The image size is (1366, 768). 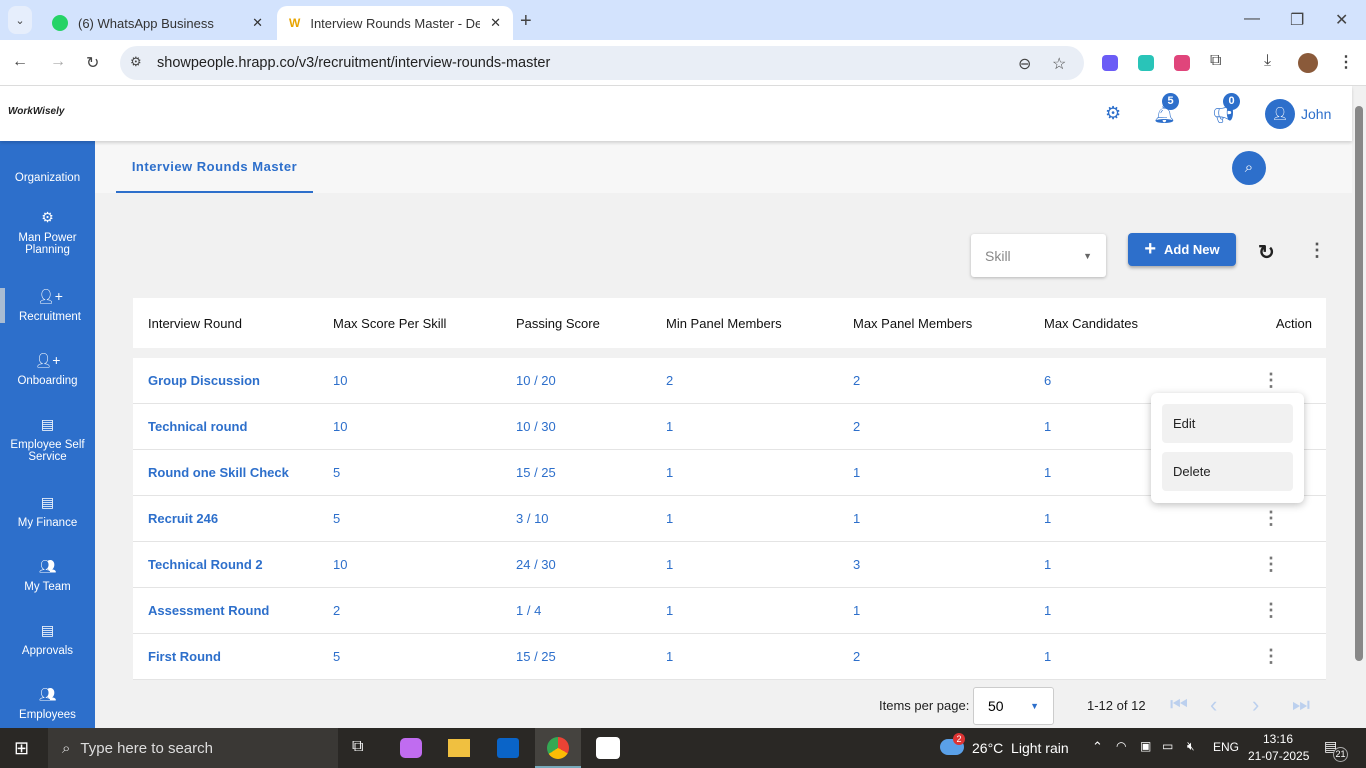 What do you see at coordinates (93, 63) in the screenshot?
I see `reload-icon: ↻` at bounding box center [93, 63].